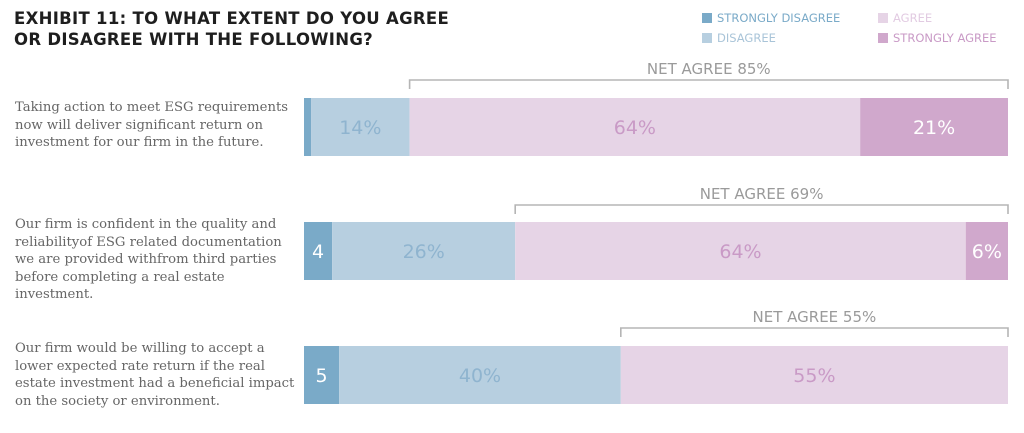 This screenshot has height=433, width=1024. I want to click on legend-label: AGREE, so click(913, 18).